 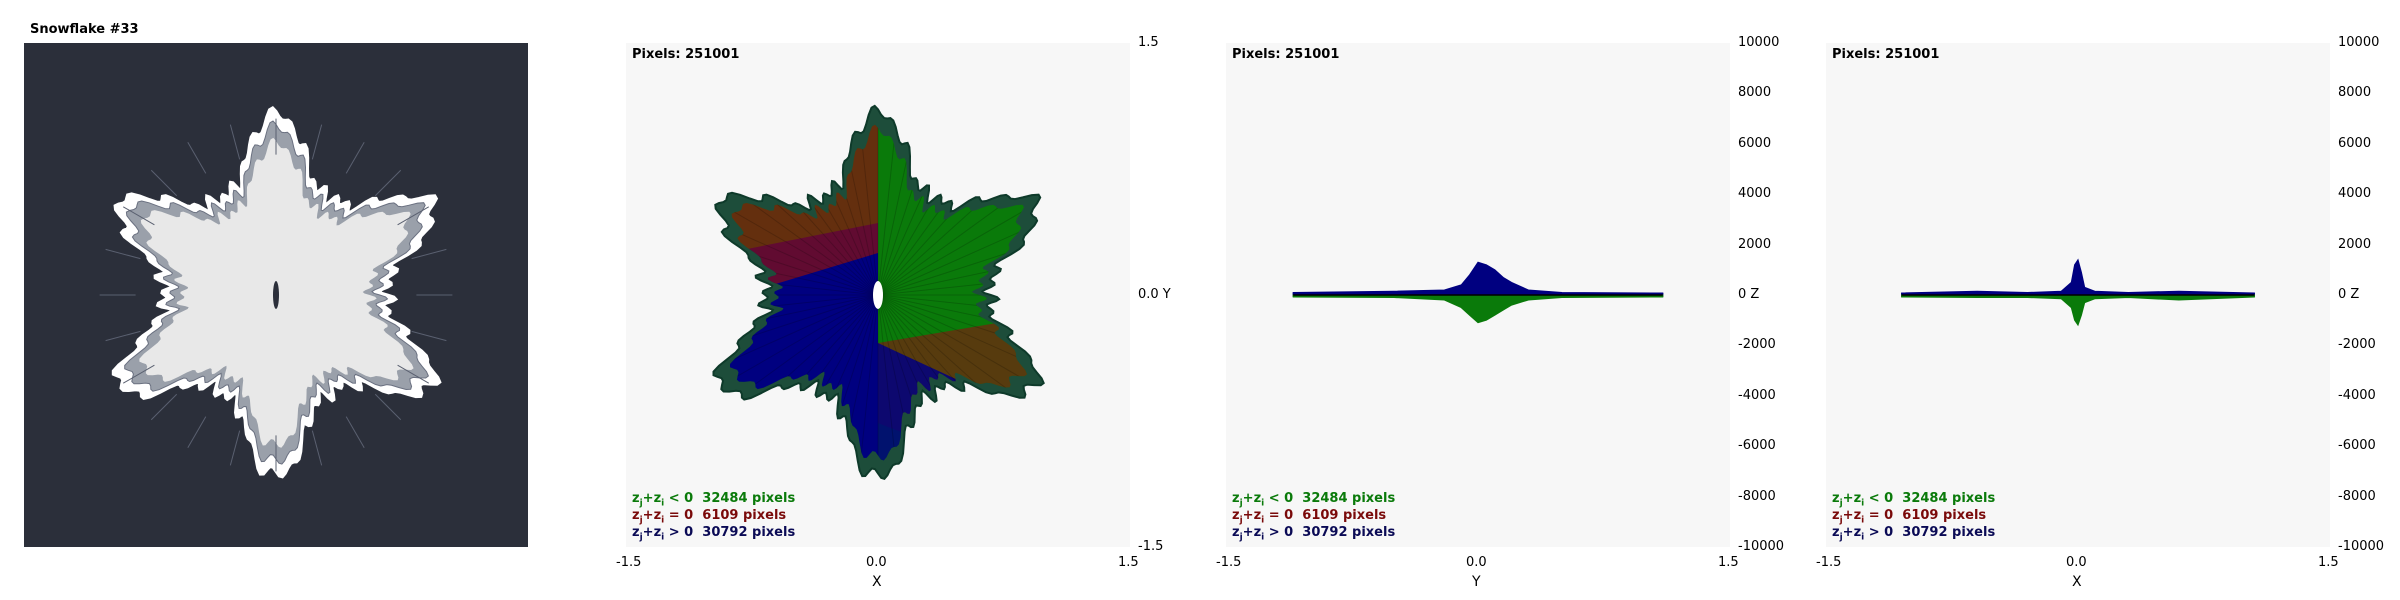 I want to click on snowflake-center-hole, so click(x=878, y=295).